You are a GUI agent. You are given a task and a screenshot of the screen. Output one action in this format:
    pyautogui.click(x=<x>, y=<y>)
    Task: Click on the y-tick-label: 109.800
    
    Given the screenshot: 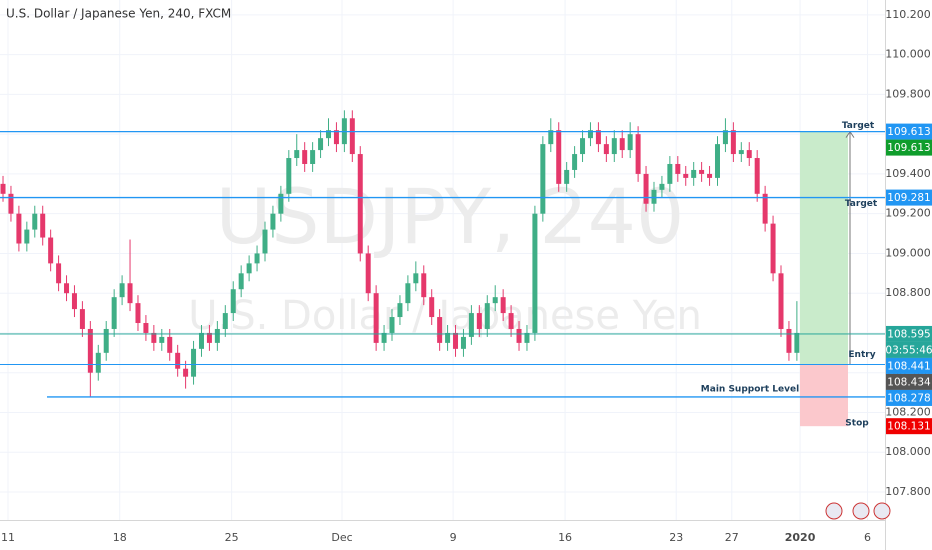 What is the action you would take?
    pyautogui.click(x=908, y=93)
    